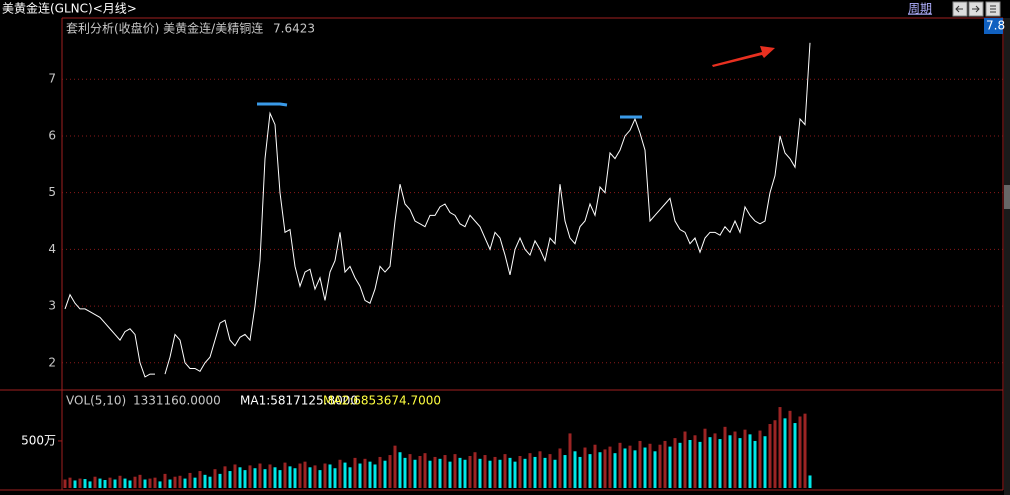 This screenshot has width=1010, height=495. Describe the element at coordinates (52, 362) in the screenshot. I see `y-tick-label: 2` at that location.